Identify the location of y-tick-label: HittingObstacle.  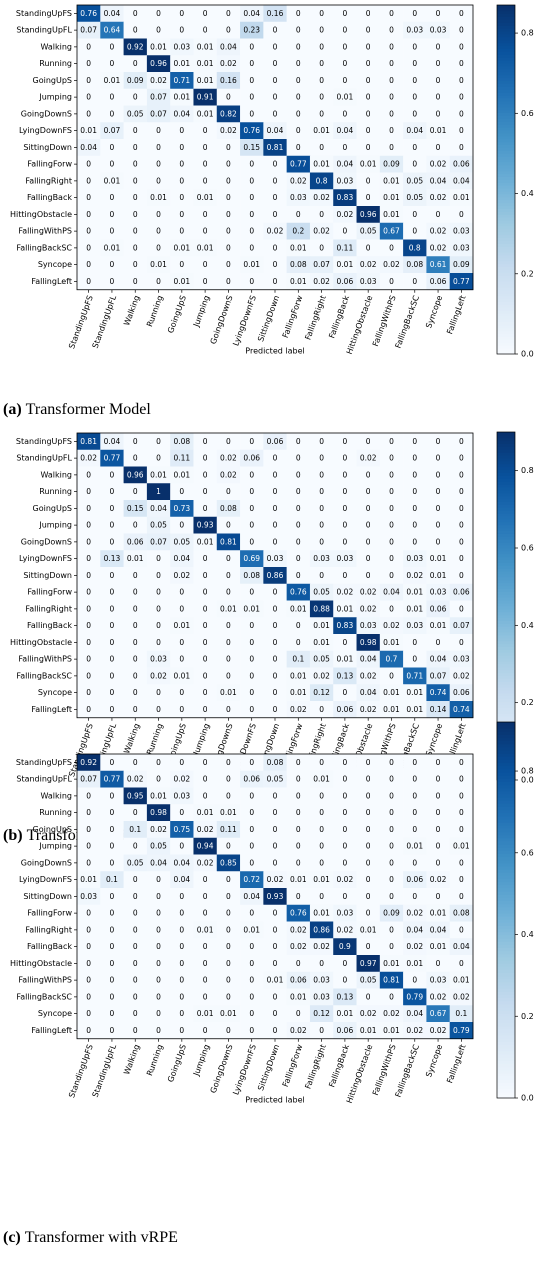
(41, 642).